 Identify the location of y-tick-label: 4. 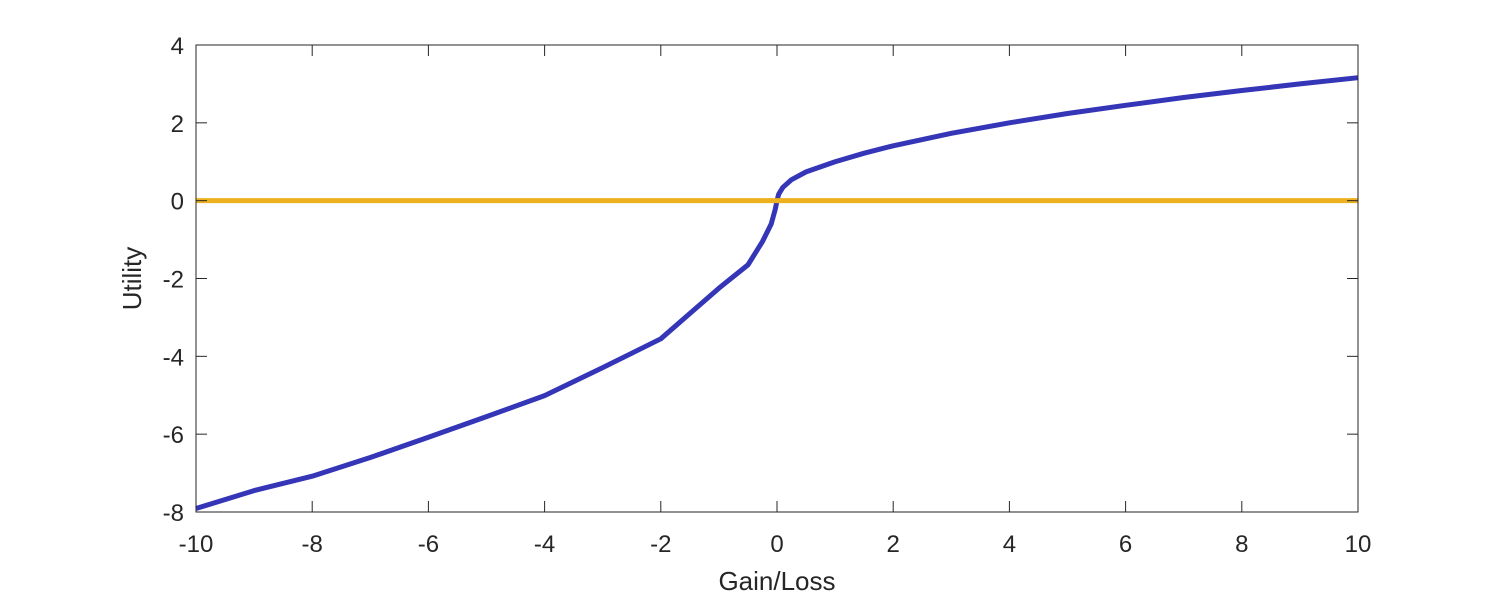
(177, 46).